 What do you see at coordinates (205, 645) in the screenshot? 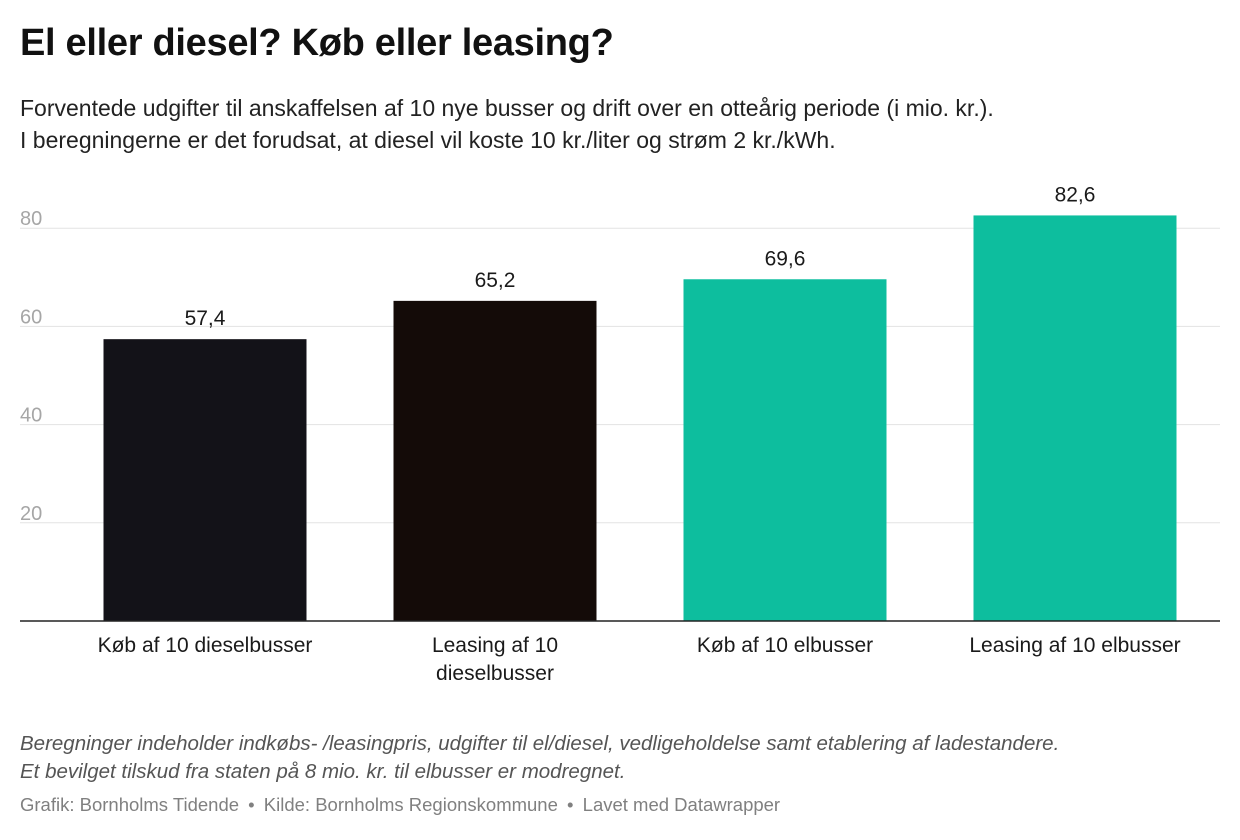
I see `x-category-label: Køb af 10 dieselbusser` at bounding box center [205, 645].